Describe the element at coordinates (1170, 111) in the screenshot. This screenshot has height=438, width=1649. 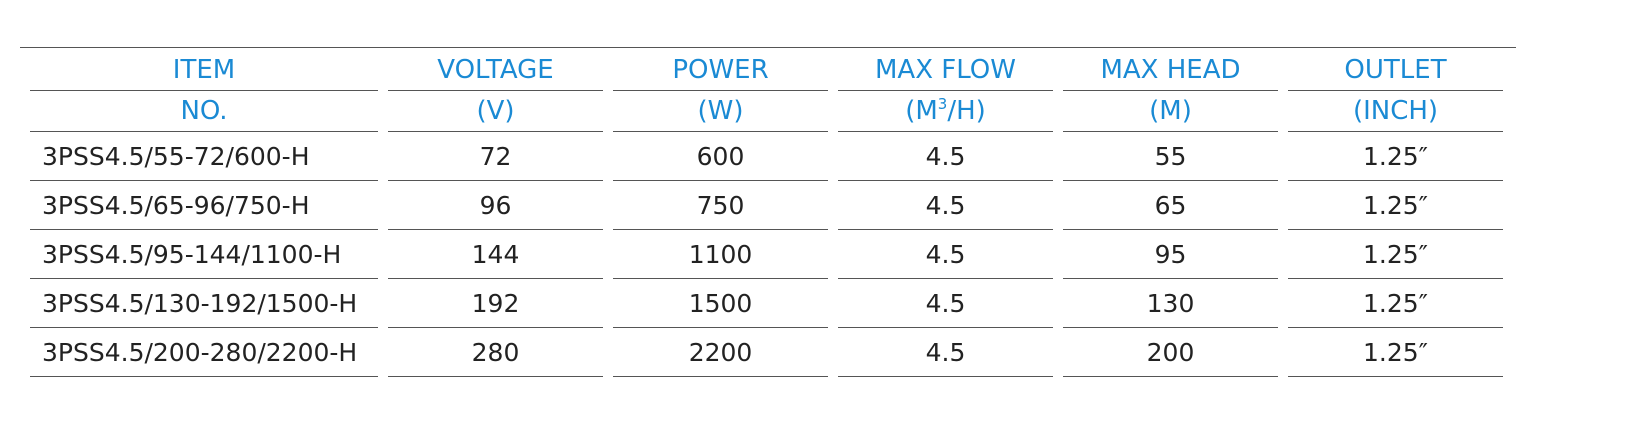
I see `unit-max-head: (M)` at that location.